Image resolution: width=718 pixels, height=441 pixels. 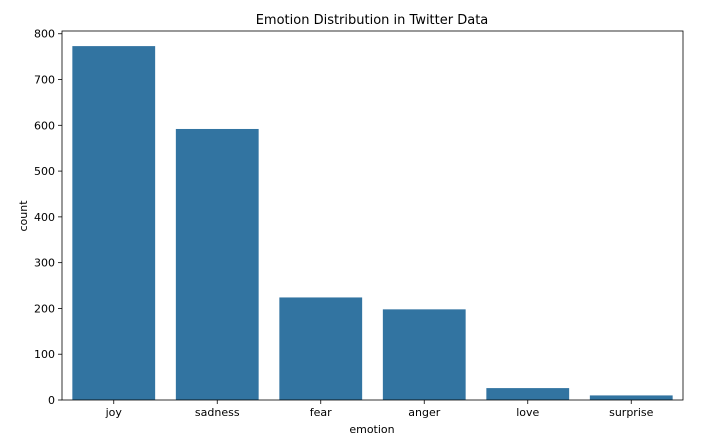 What do you see at coordinates (631, 412) in the screenshot?
I see `x-tick-label-surprise: surprise` at bounding box center [631, 412].